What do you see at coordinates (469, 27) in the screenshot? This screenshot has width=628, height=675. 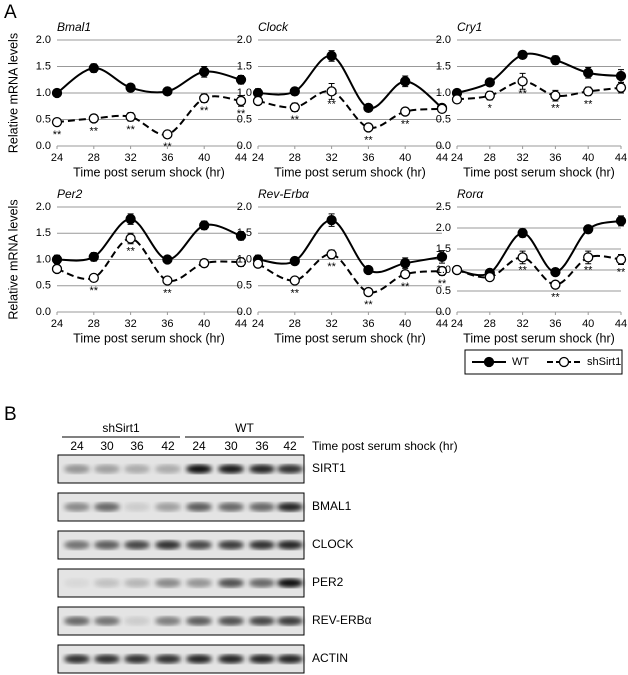 I see `chart-title: Cry1` at bounding box center [469, 27].